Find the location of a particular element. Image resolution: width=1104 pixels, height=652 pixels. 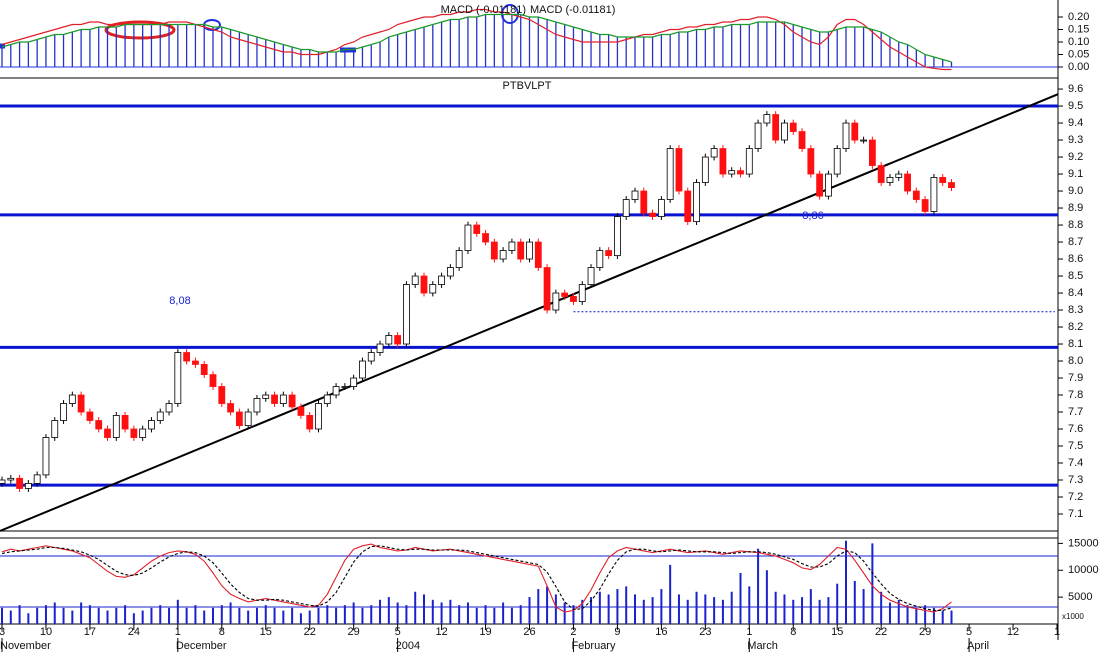

y-tick-label: 10000 is located at coordinates (1083, 570).